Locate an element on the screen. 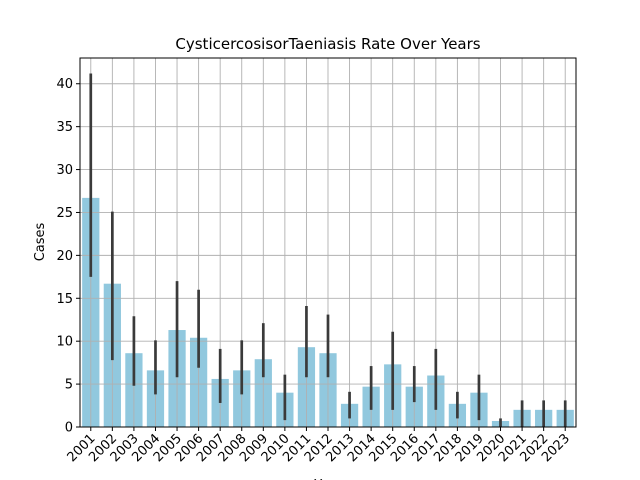  y-tick-label: 5 is located at coordinates (69, 385).